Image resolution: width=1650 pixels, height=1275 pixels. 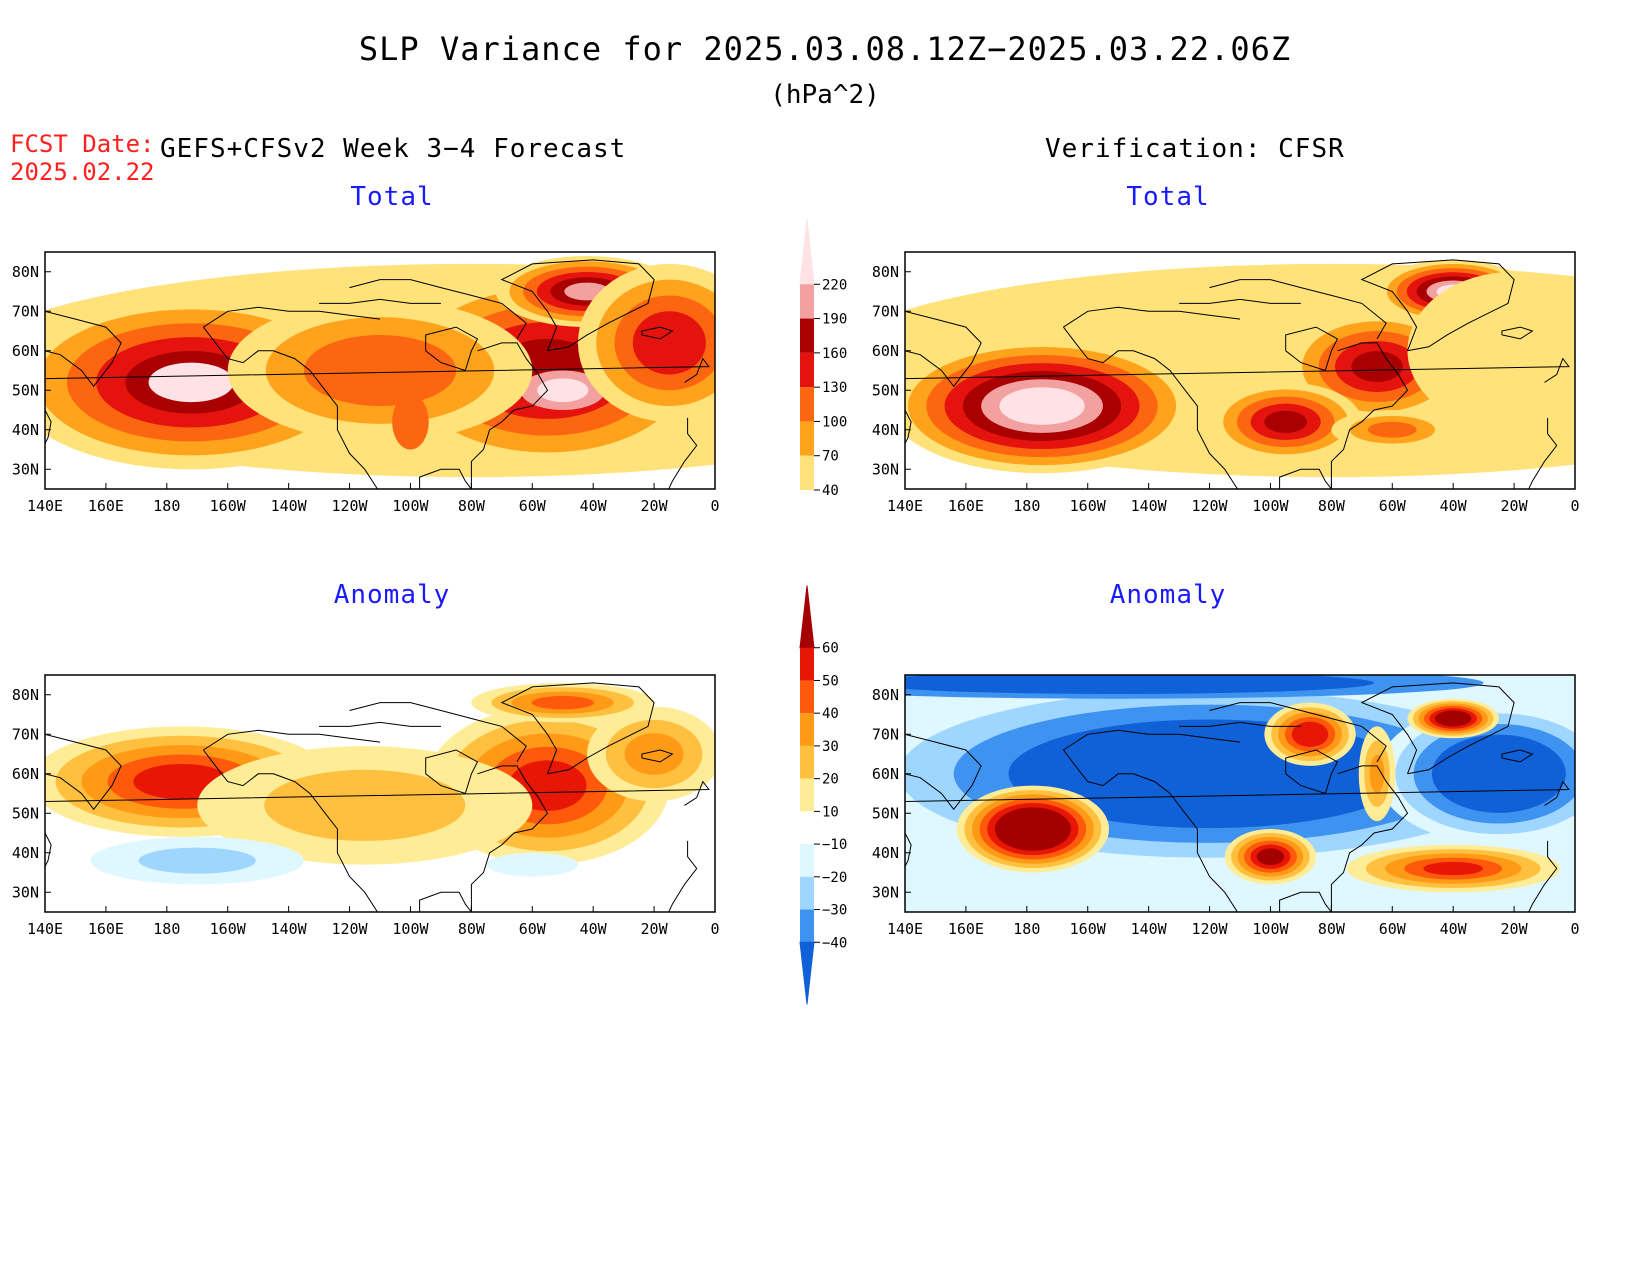 What do you see at coordinates (834, 943) in the screenshot?
I see `colorbar-label: −40` at bounding box center [834, 943].